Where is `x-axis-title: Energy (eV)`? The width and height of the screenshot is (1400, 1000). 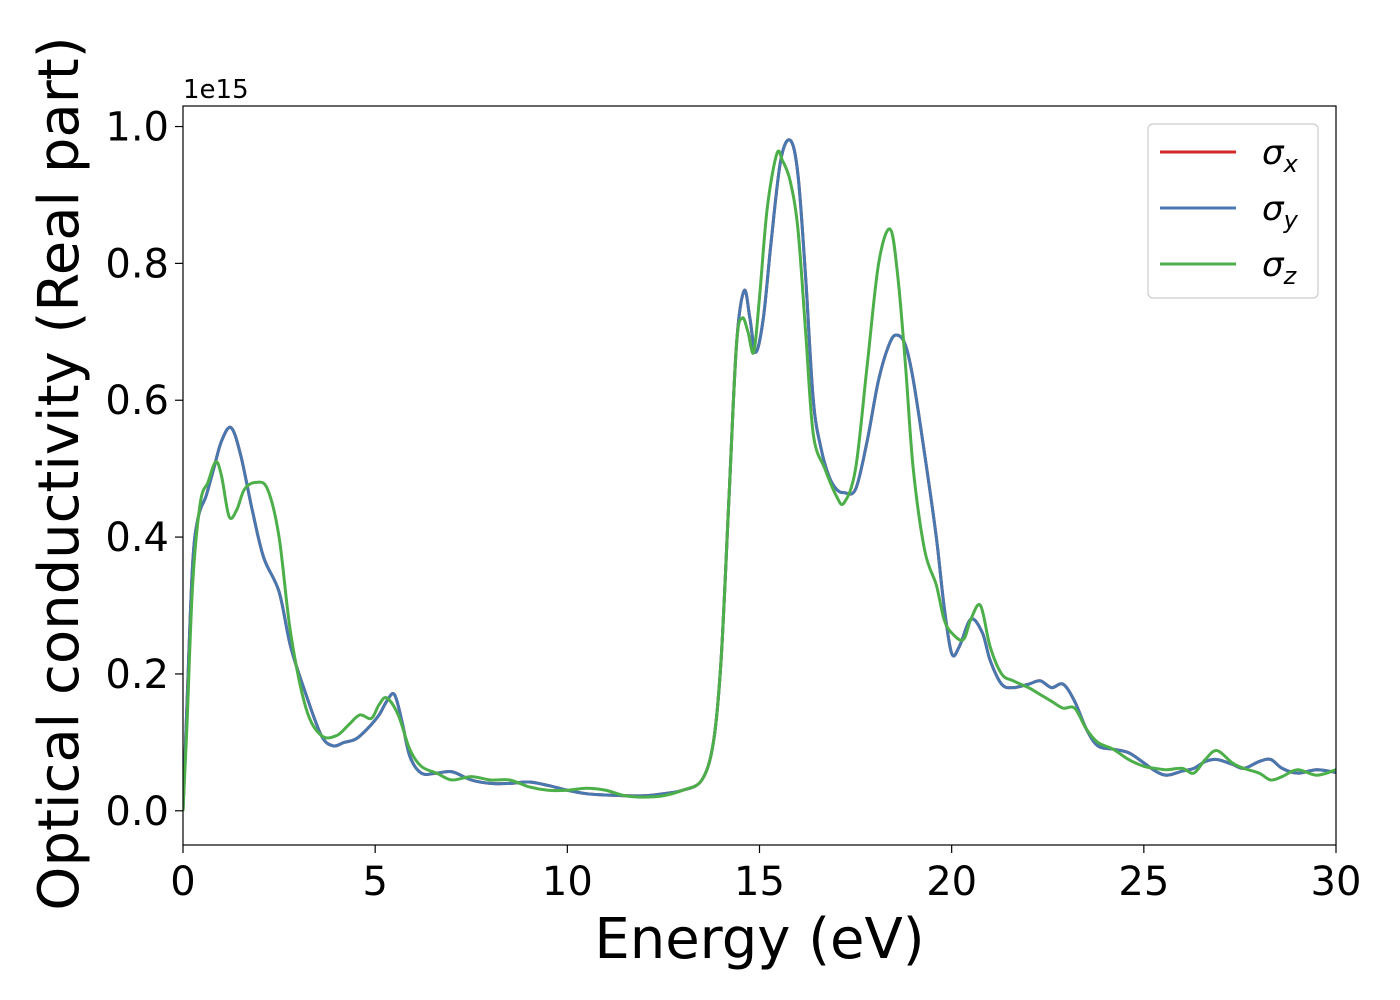 x-axis-title: Energy (eV) is located at coordinates (759, 939).